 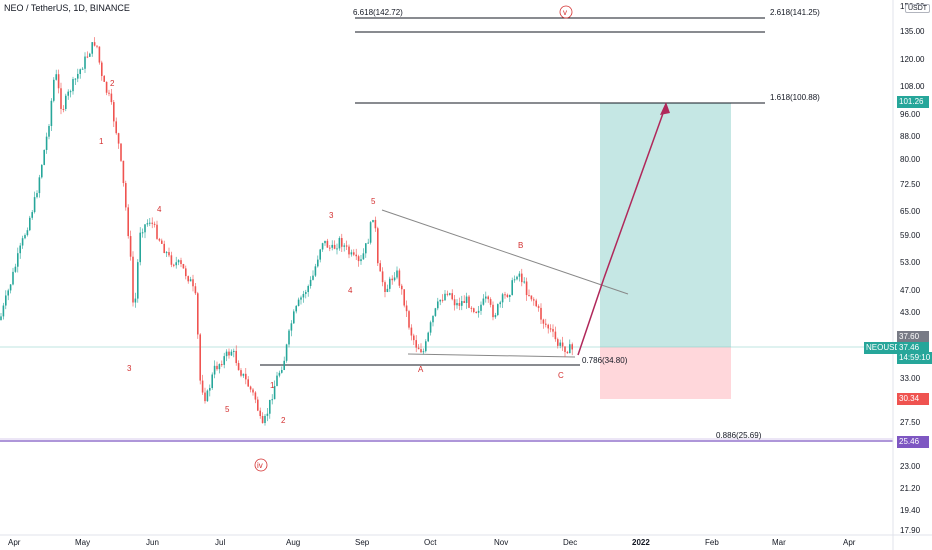 What do you see at coordinates (918, 8) in the screenshot?
I see `currency-unit: USDT` at bounding box center [918, 8].